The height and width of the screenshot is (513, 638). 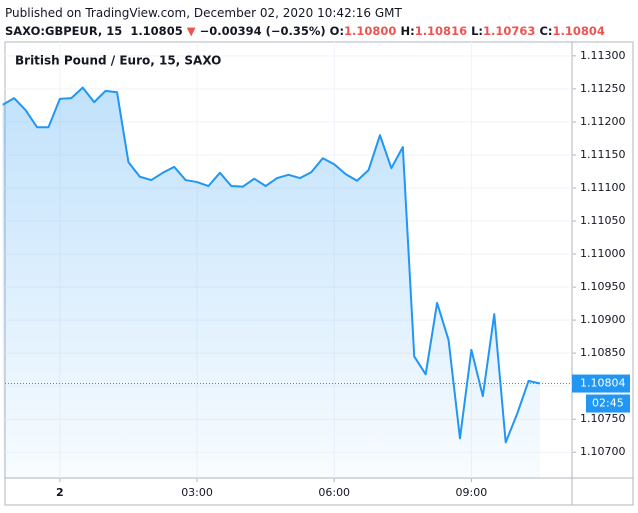 What do you see at coordinates (334, 492) in the screenshot?
I see `x-tick-label: 06:00` at bounding box center [334, 492].